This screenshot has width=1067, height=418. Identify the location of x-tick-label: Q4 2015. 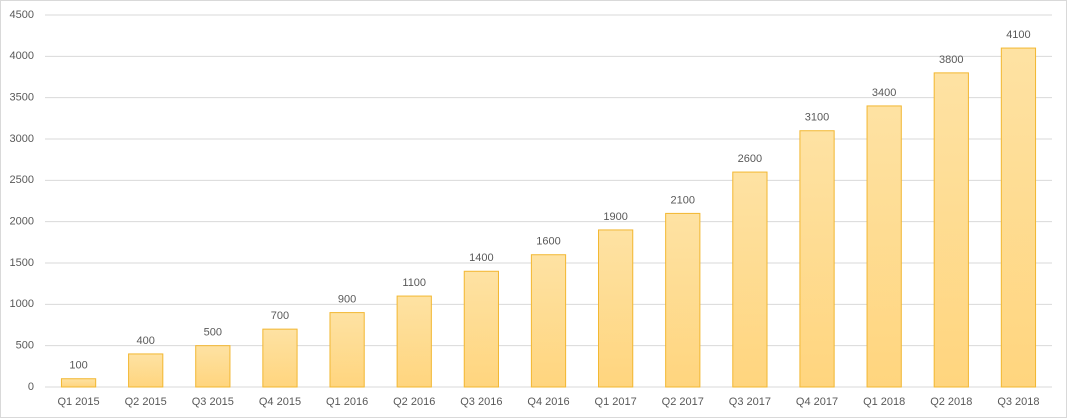
(280, 402).